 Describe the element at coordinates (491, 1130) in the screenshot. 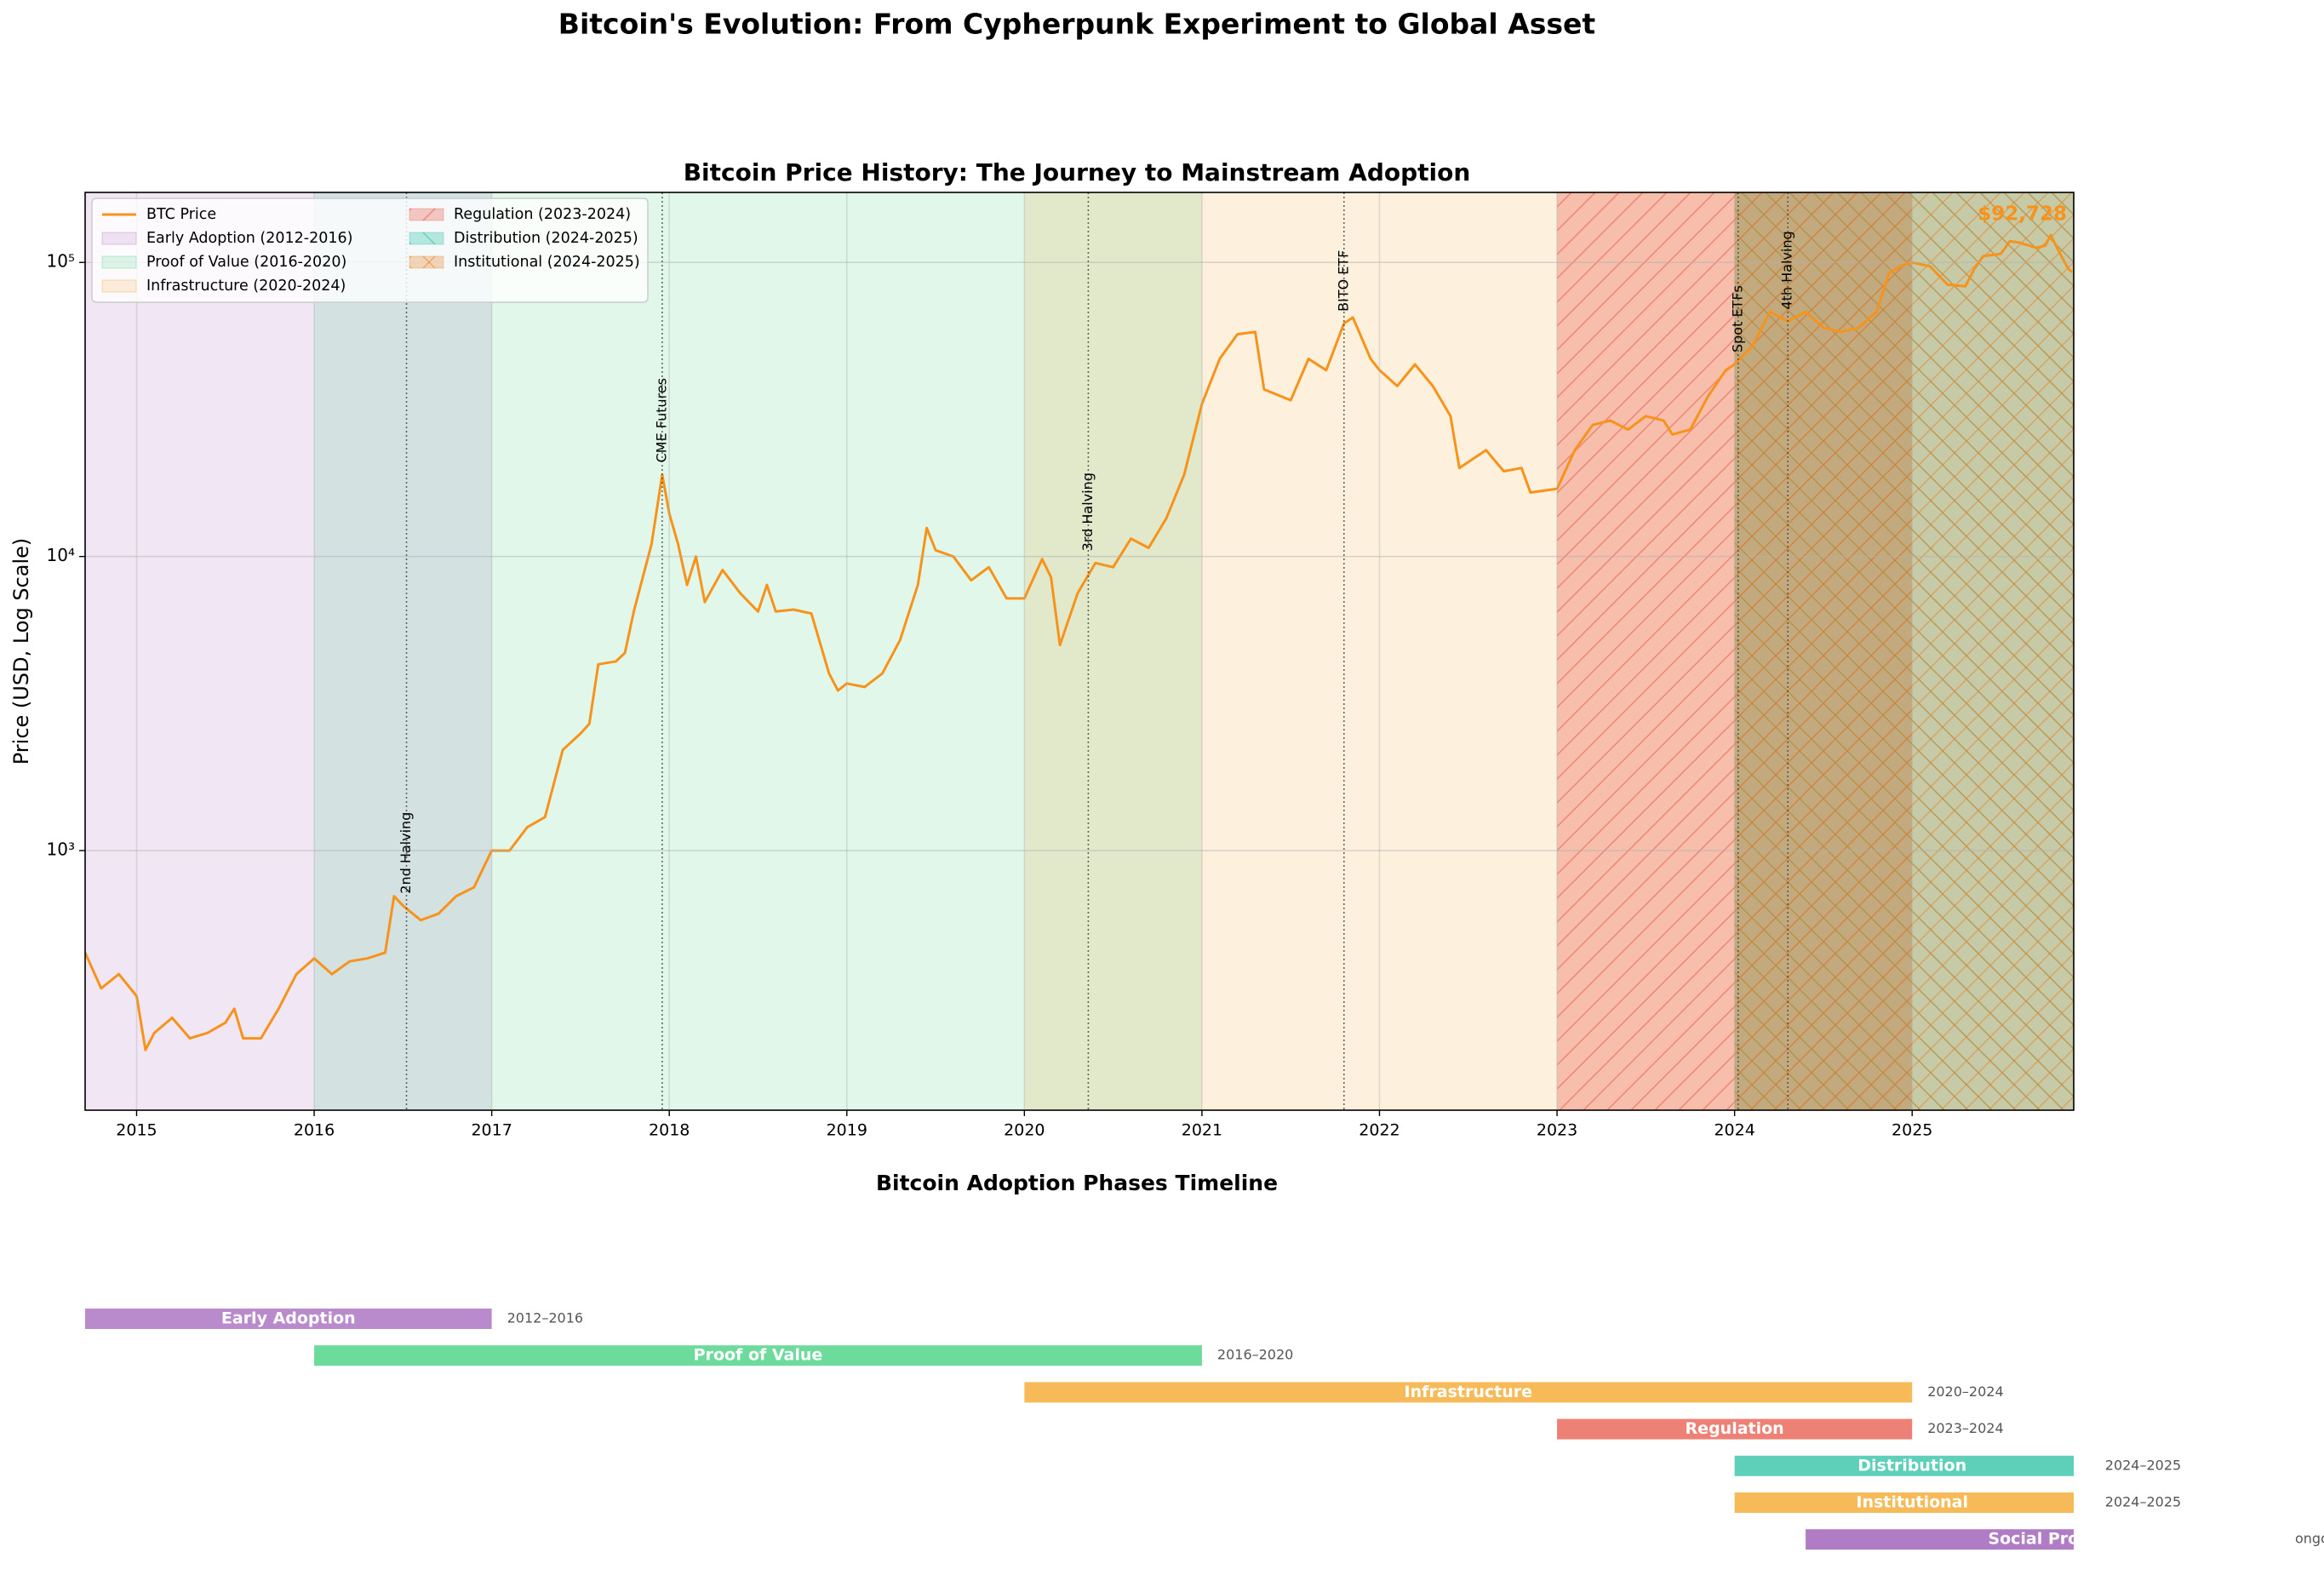

I see `x-tick-label: 2017` at that location.